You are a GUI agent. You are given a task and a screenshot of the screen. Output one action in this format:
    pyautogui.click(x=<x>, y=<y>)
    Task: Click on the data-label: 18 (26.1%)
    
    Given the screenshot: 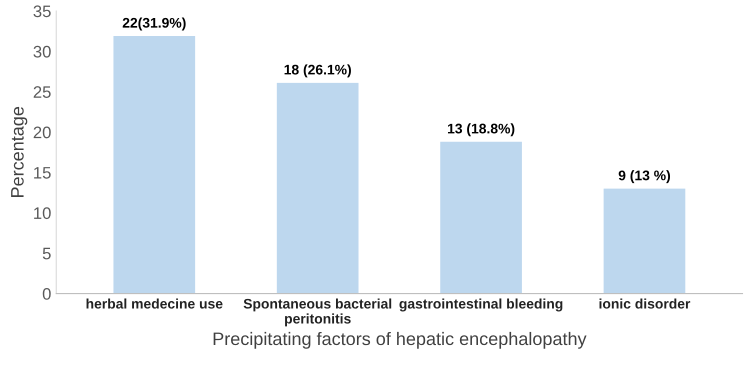 What is the action you would take?
    pyautogui.click(x=317, y=71)
    